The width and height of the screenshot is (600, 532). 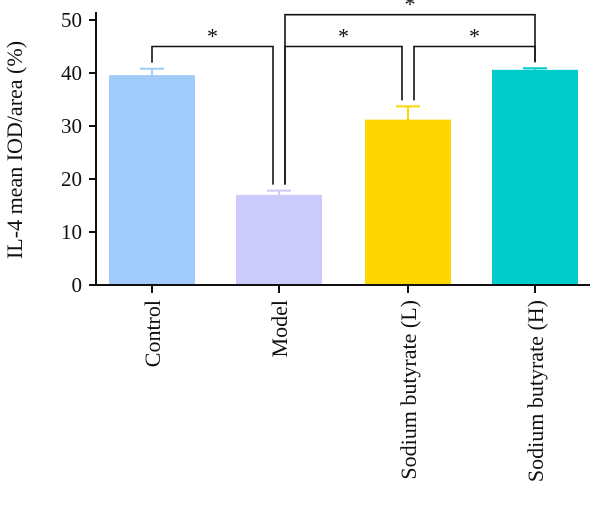 What do you see at coordinates (71, 179) in the screenshot?
I see `y-tick-label-20: 20` at bounding box center [71, 179].